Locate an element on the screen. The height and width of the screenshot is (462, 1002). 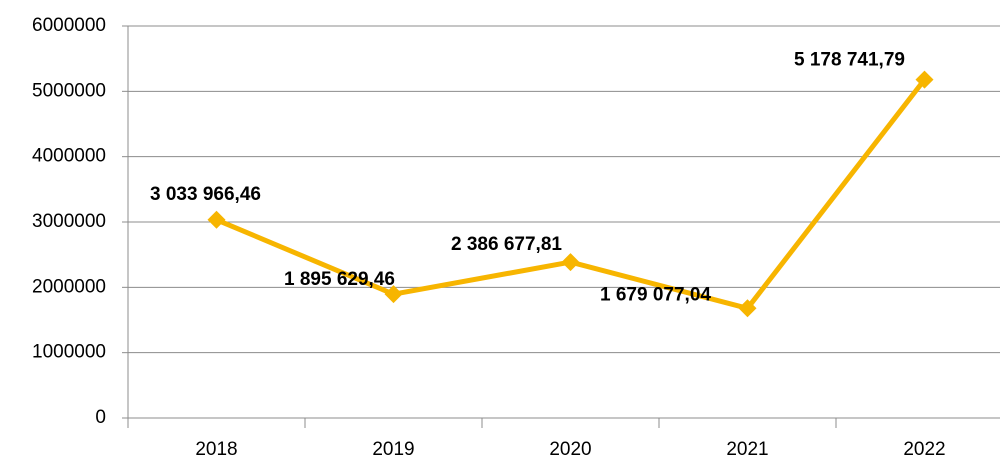
x-tick-label: 2018 is located at coordinates (216, 449).